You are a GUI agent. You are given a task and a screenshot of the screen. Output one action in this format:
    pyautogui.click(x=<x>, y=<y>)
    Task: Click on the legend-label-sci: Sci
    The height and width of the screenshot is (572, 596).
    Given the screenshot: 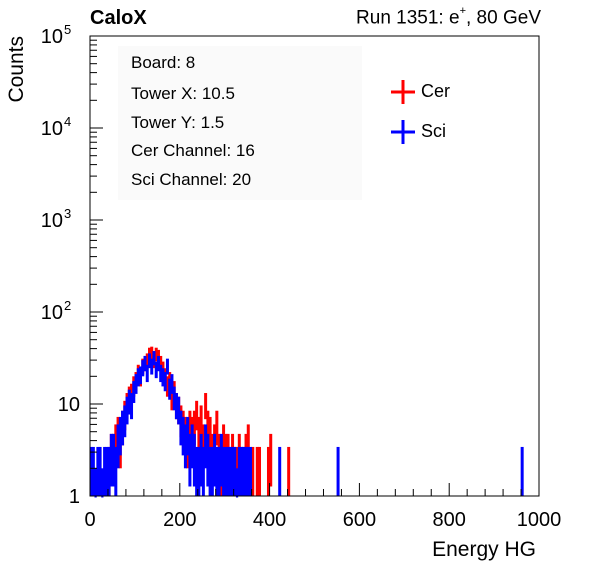 What is the action you would take?
    pyautogui.click(x=434, y=131)
    